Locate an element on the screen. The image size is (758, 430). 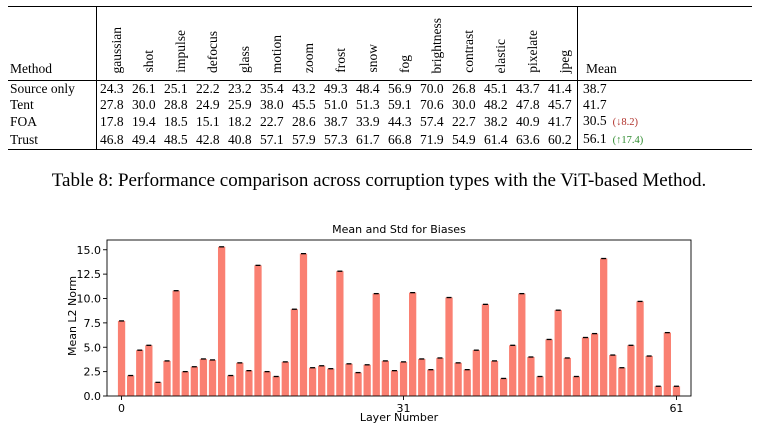
value-cell: 22.2 is located at coordinates (208, 88).